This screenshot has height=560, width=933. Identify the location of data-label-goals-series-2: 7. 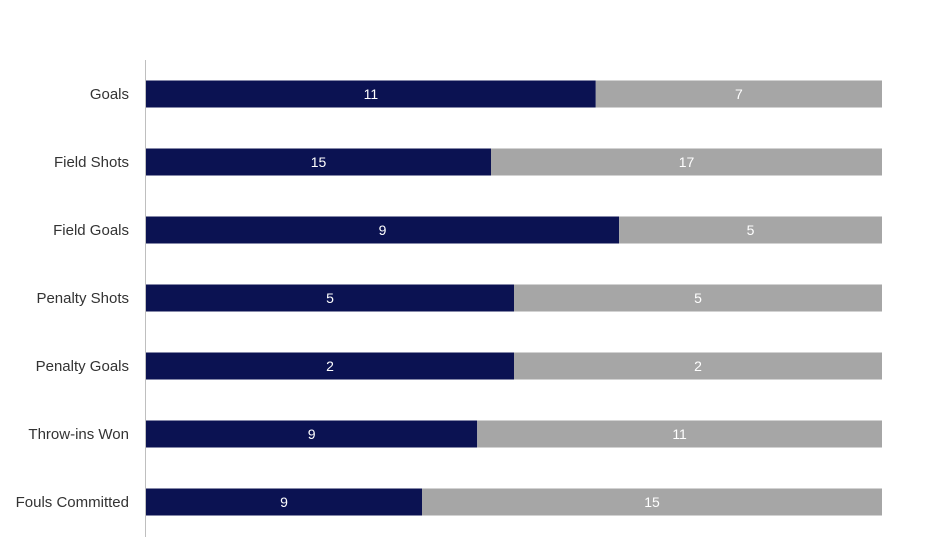
(739, 94).